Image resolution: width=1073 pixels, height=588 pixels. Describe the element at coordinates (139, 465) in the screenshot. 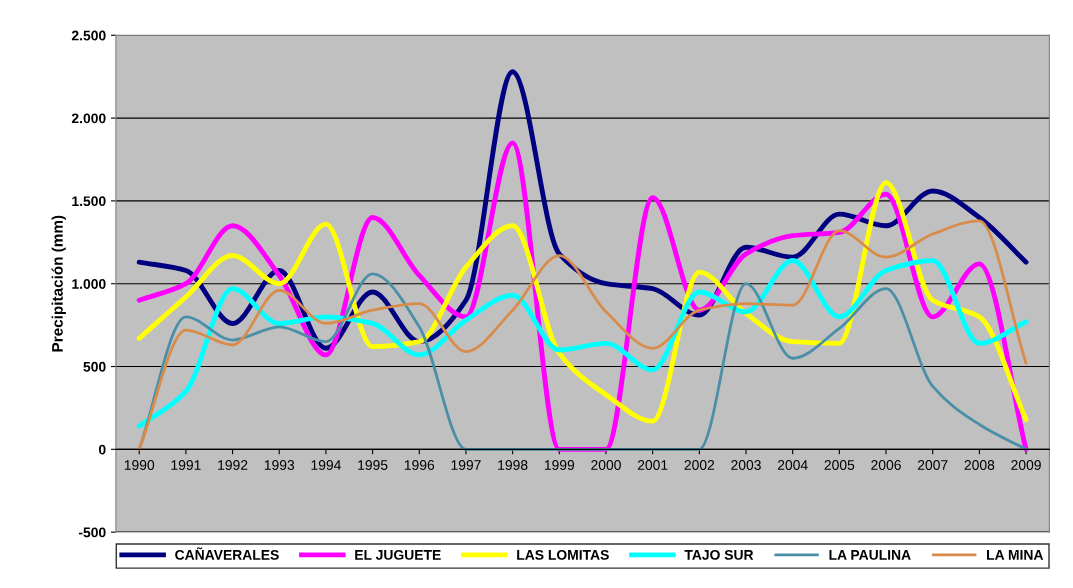

I see `x-tick-label: 1990` at that location.